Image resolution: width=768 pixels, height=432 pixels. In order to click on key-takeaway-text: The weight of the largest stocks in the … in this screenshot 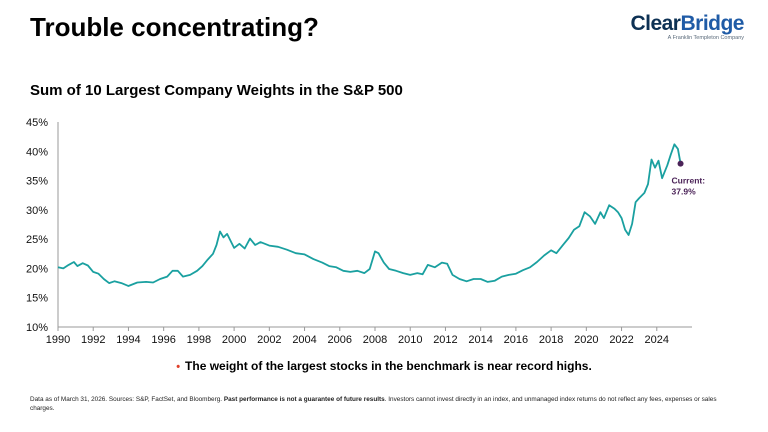, I will do `click(388, 366)`.